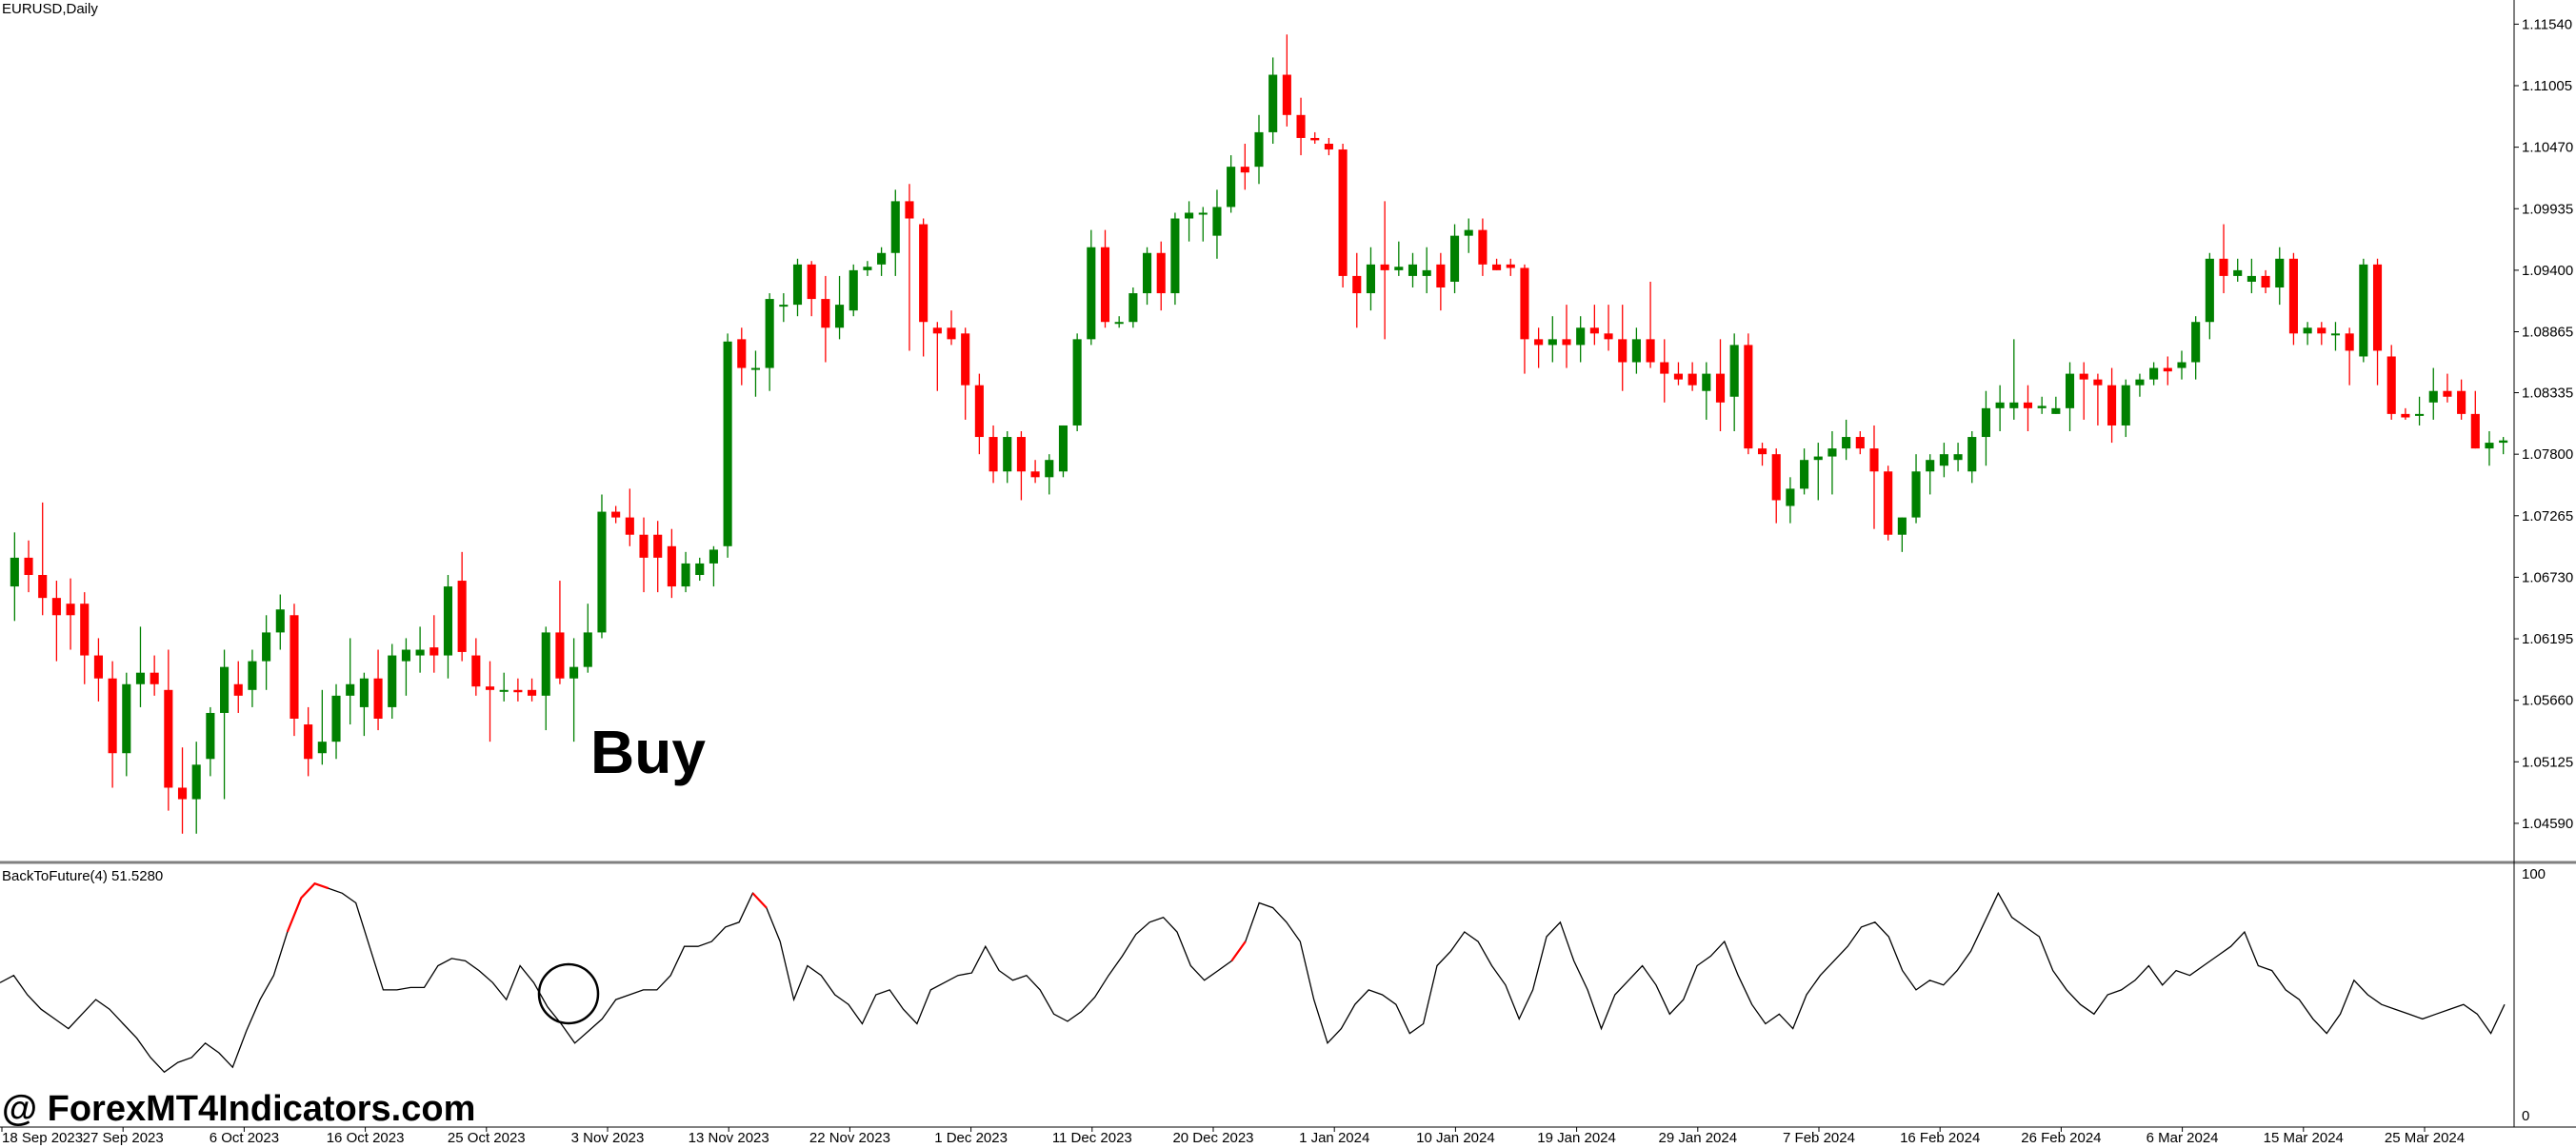  What do you see at coordinates (2548, 148) in the screenshot?
I see `price-tick-label: 1.10470` at bounding box center [2548, 148].